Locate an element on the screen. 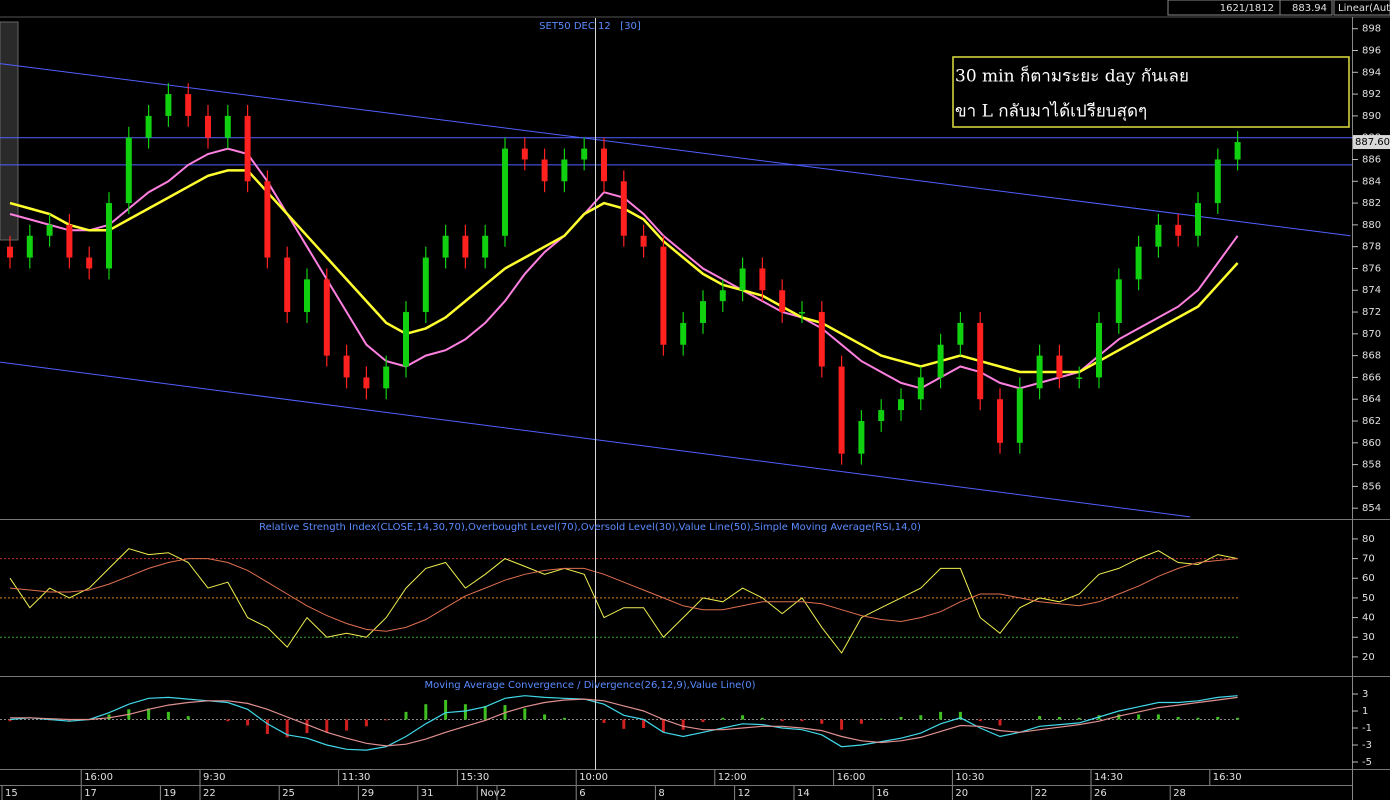  y-tick-label: 890 is located at coordinates (1371, 116).